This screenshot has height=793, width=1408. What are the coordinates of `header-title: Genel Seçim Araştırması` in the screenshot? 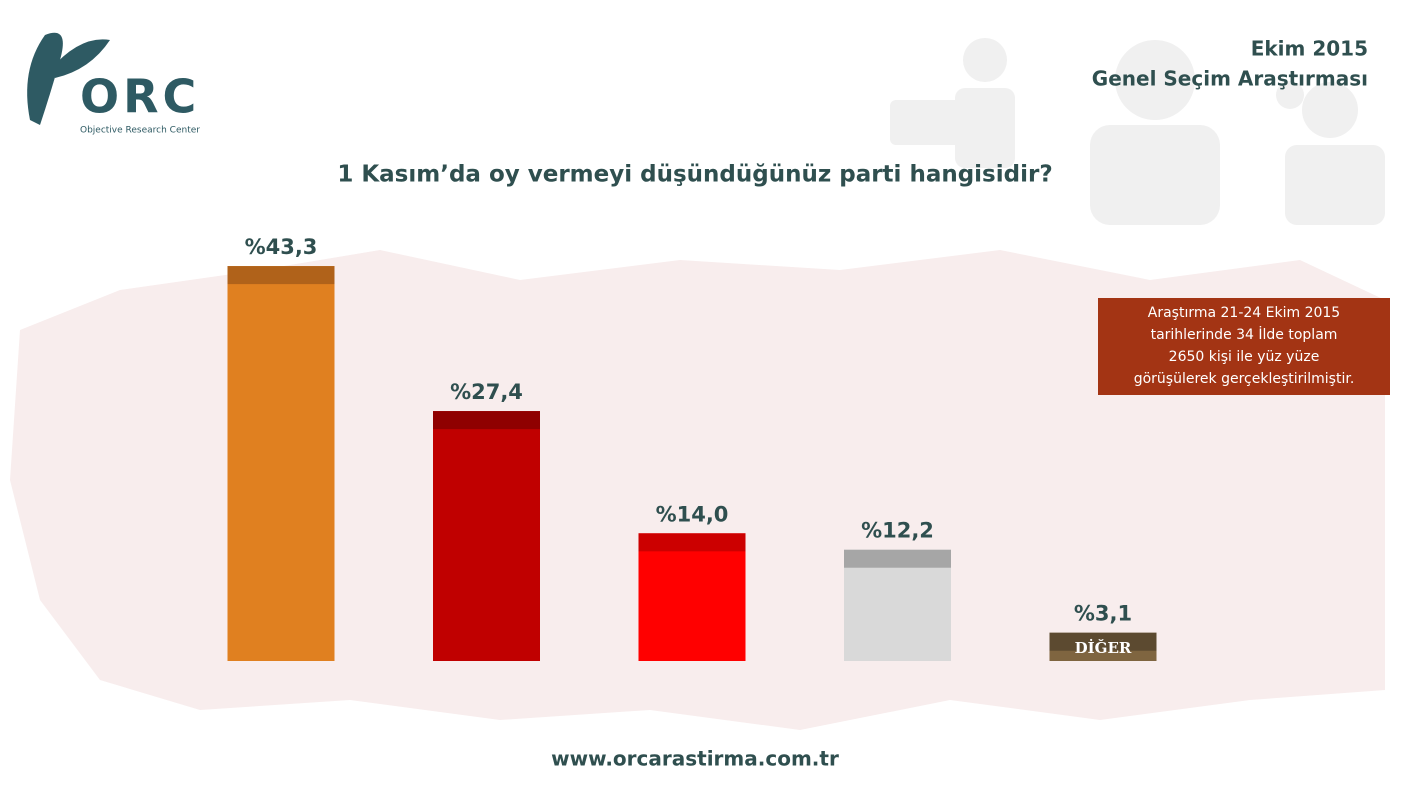 It's located at (1230, 79).